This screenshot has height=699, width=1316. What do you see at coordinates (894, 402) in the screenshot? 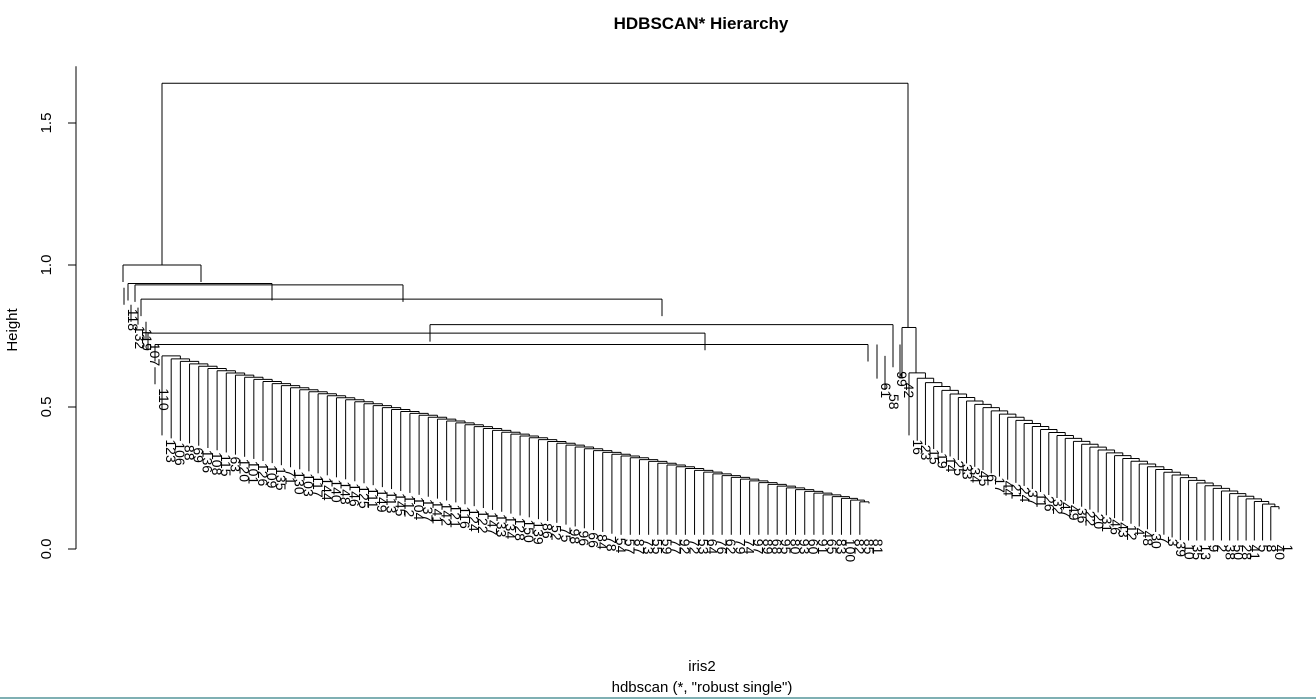
I see `leaf-label: 58` at bounding box center [894, 402].